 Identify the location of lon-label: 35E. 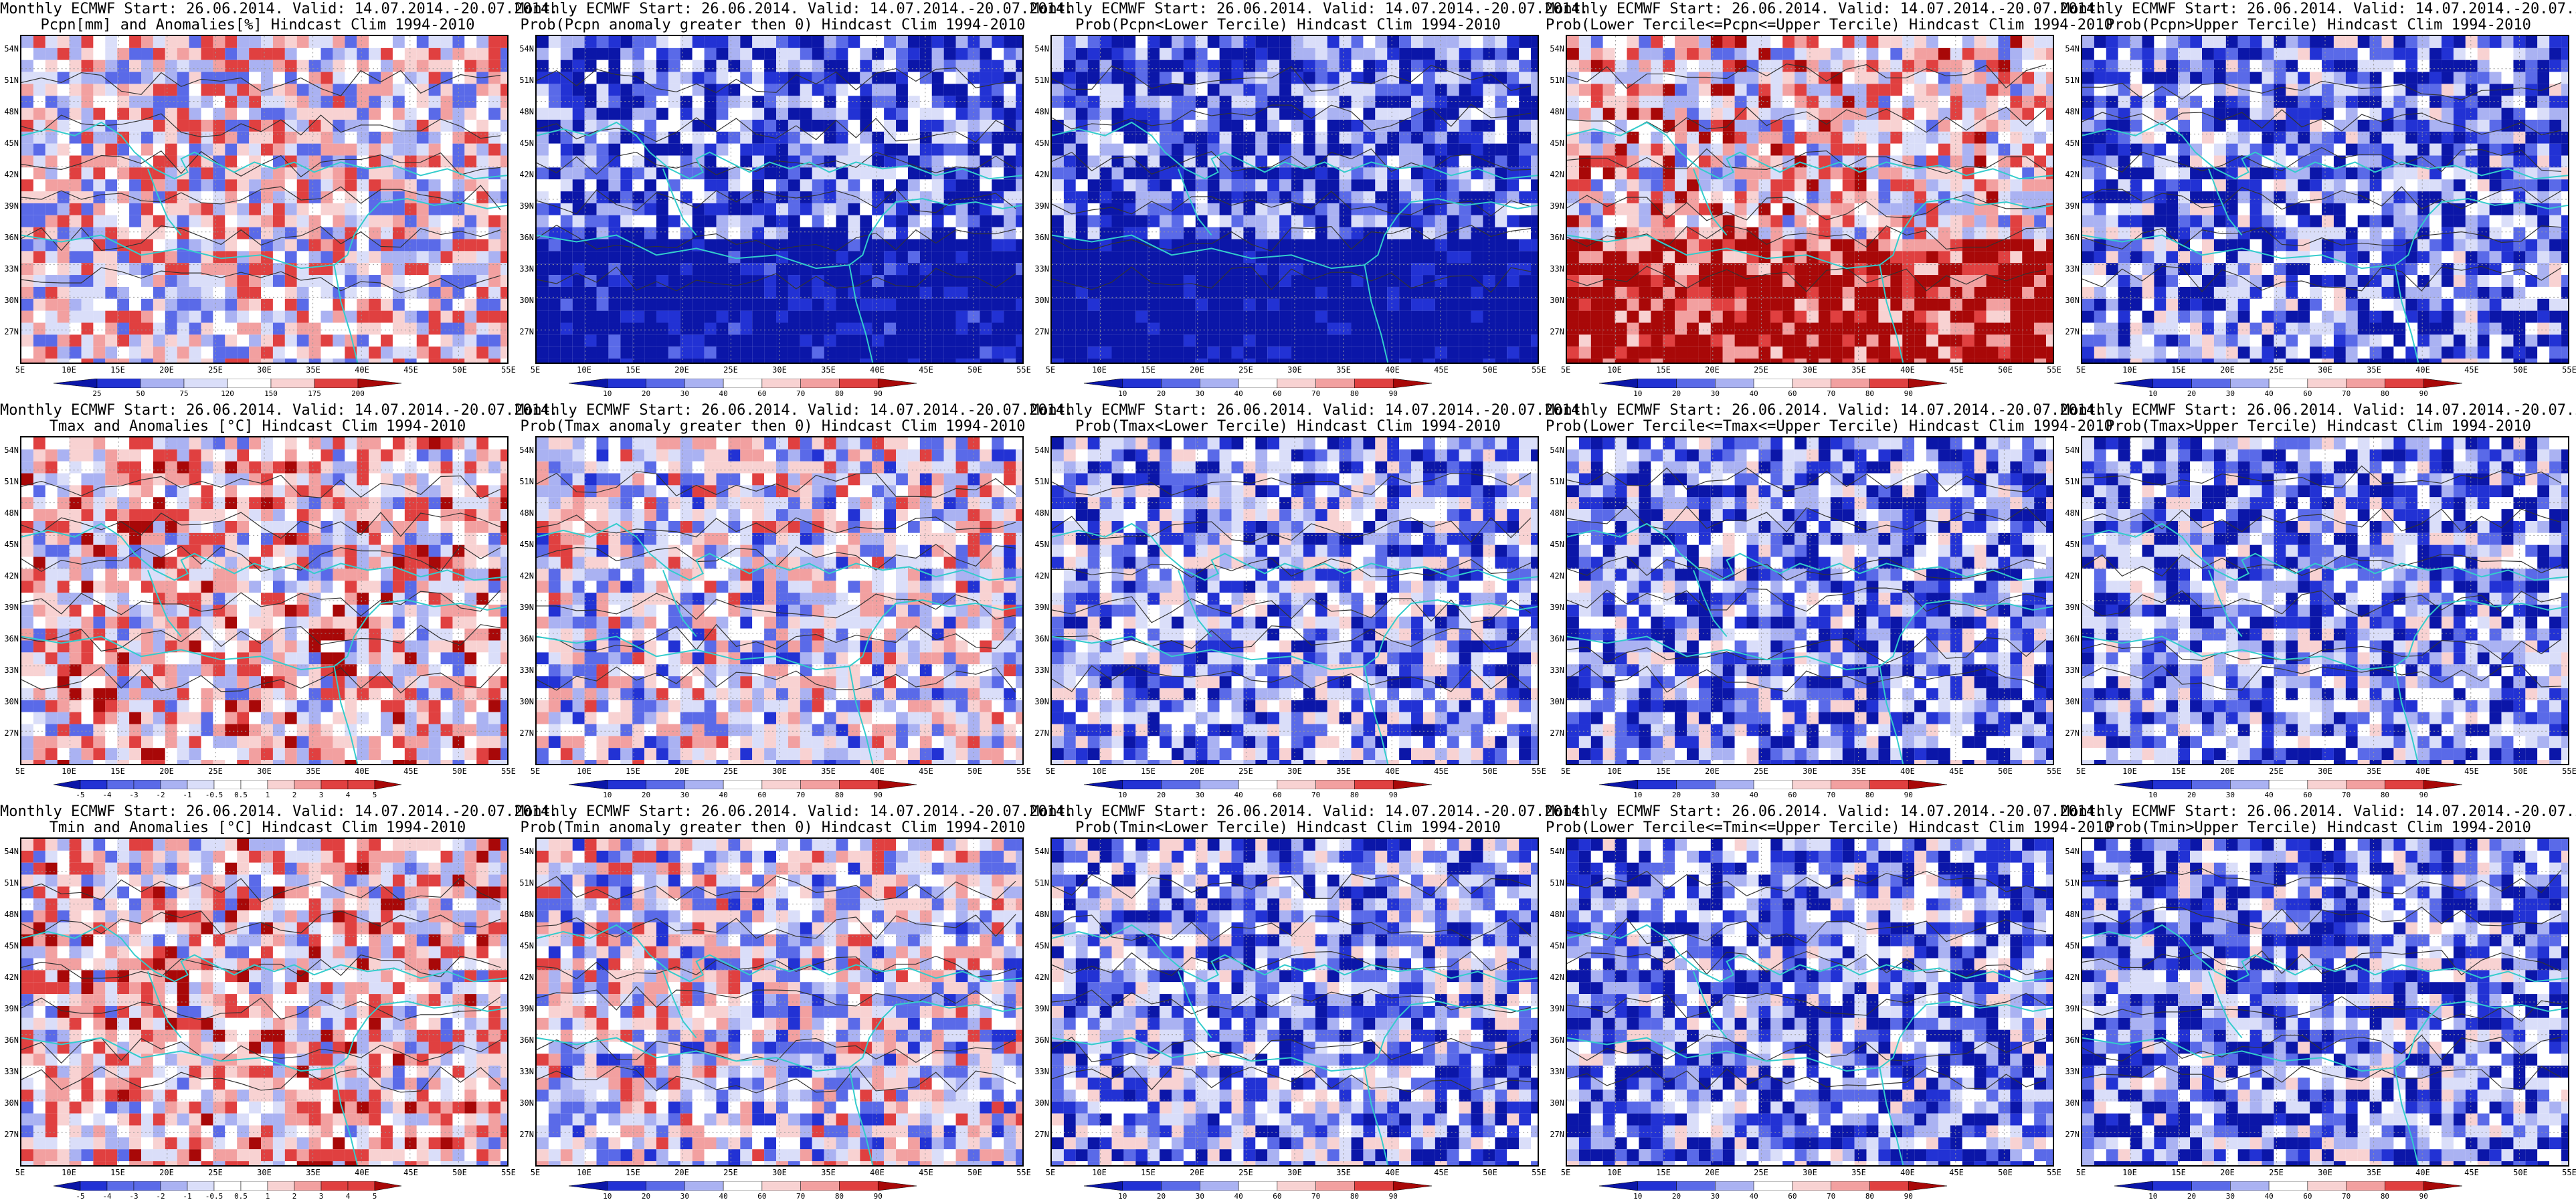
(828, 370).